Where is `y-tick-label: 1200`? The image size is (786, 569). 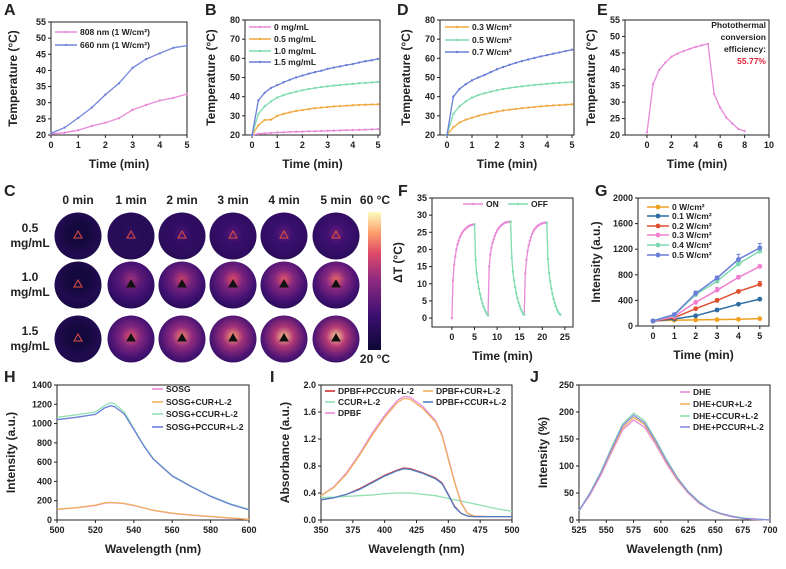
y-tick-label: 1200 is located at coordinates (623, 249).